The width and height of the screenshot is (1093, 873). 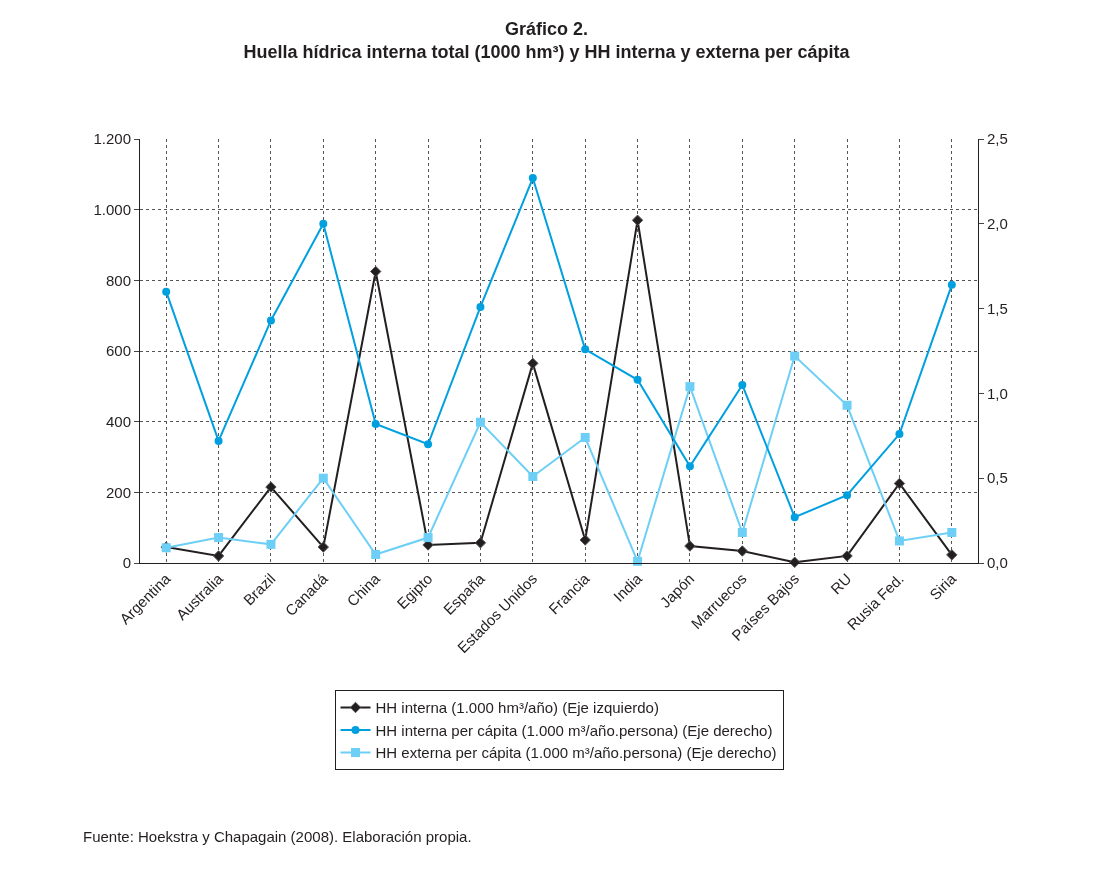 What do you see at coordinates (517, 708) in the screenshot?
I see `legend-label: HH interna (1.000 hm³/año) (Eje izquierdo)` at bounding box center [517, 708].